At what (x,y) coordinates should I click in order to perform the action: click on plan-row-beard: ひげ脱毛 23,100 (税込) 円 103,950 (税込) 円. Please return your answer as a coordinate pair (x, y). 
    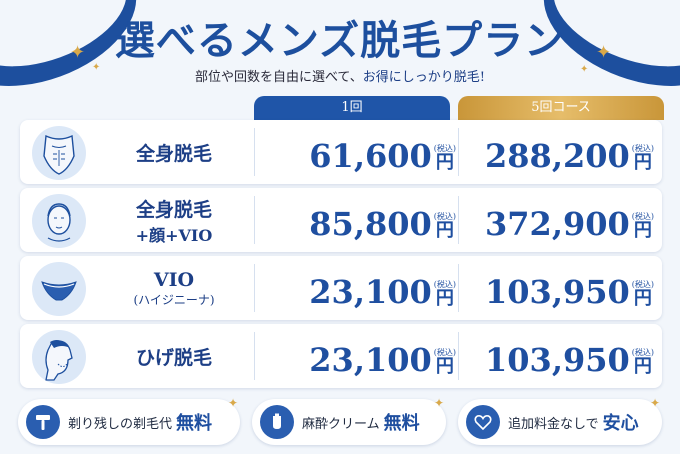
    Looking at the image, I should click on (341, 356).